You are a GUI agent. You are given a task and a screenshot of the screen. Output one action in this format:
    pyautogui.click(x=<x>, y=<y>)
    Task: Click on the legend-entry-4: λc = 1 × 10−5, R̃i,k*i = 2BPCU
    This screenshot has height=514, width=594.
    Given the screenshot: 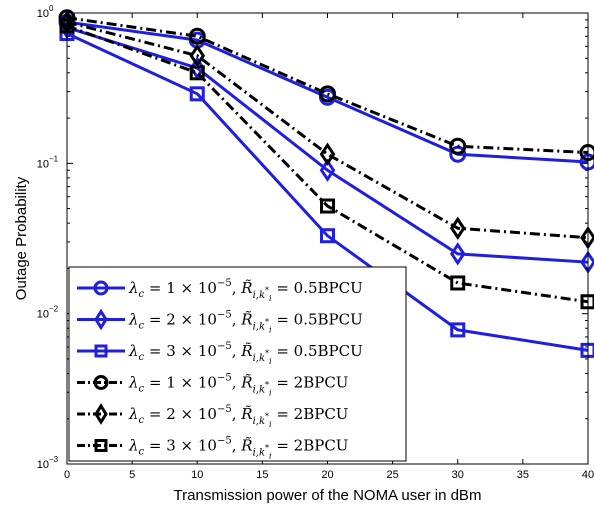 What is the action you would take?
    pyautogui.click(x=212, y=385)
    